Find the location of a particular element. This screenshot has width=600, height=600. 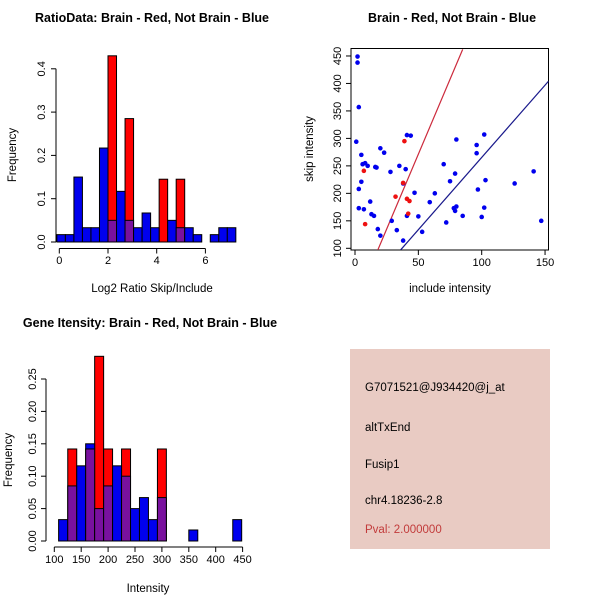

x-tick-label: 400 is located at coordinates (216, 560).